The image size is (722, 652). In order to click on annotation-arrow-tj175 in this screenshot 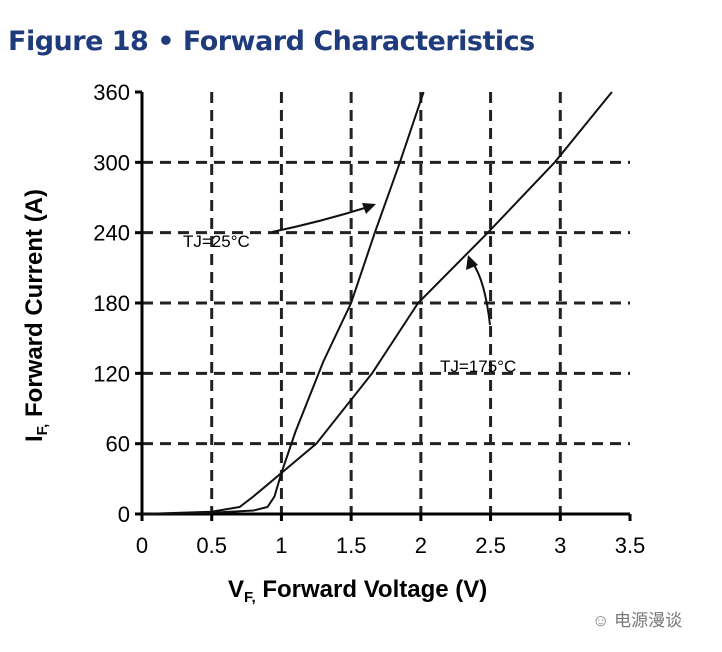, I will do `click(481, 293)`.